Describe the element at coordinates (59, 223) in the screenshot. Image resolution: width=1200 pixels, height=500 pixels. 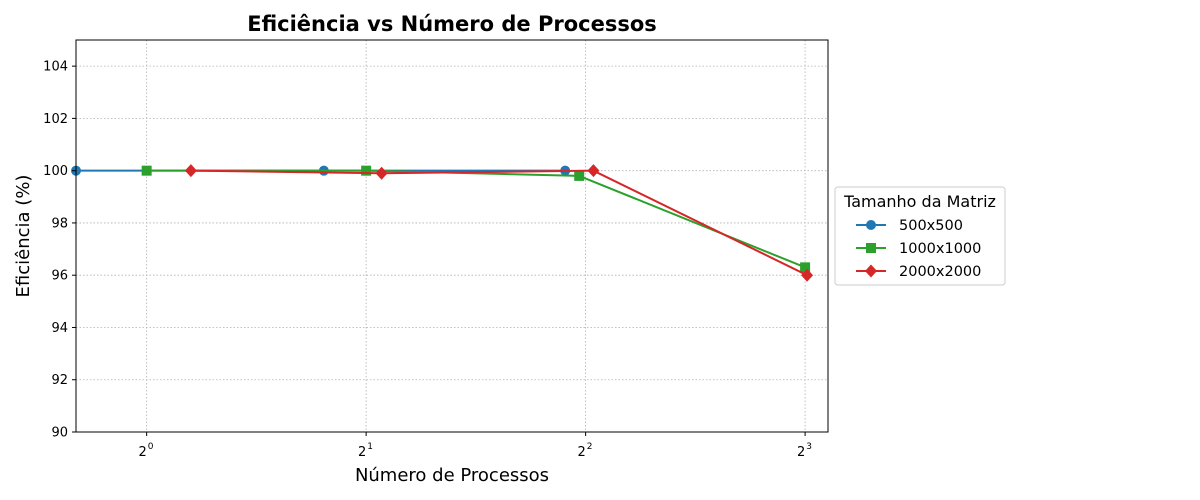
I see `y-tick-label: 98` at that location.